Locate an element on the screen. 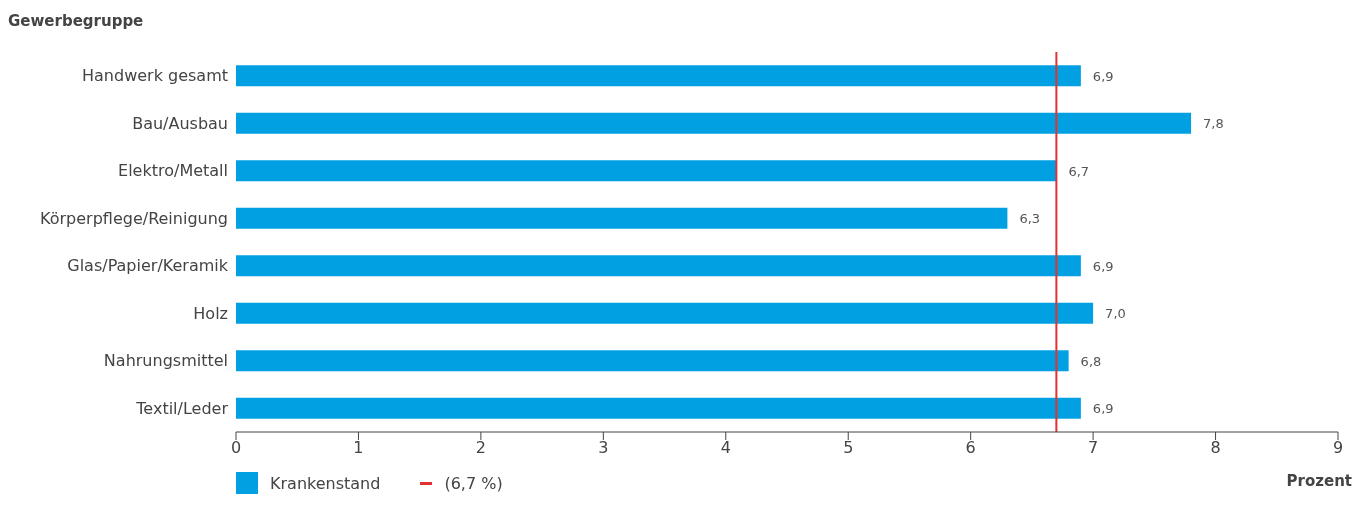 This screenshot has height=520, width=1360. x-tick-label: 5 is located at coordinates (848, 448).